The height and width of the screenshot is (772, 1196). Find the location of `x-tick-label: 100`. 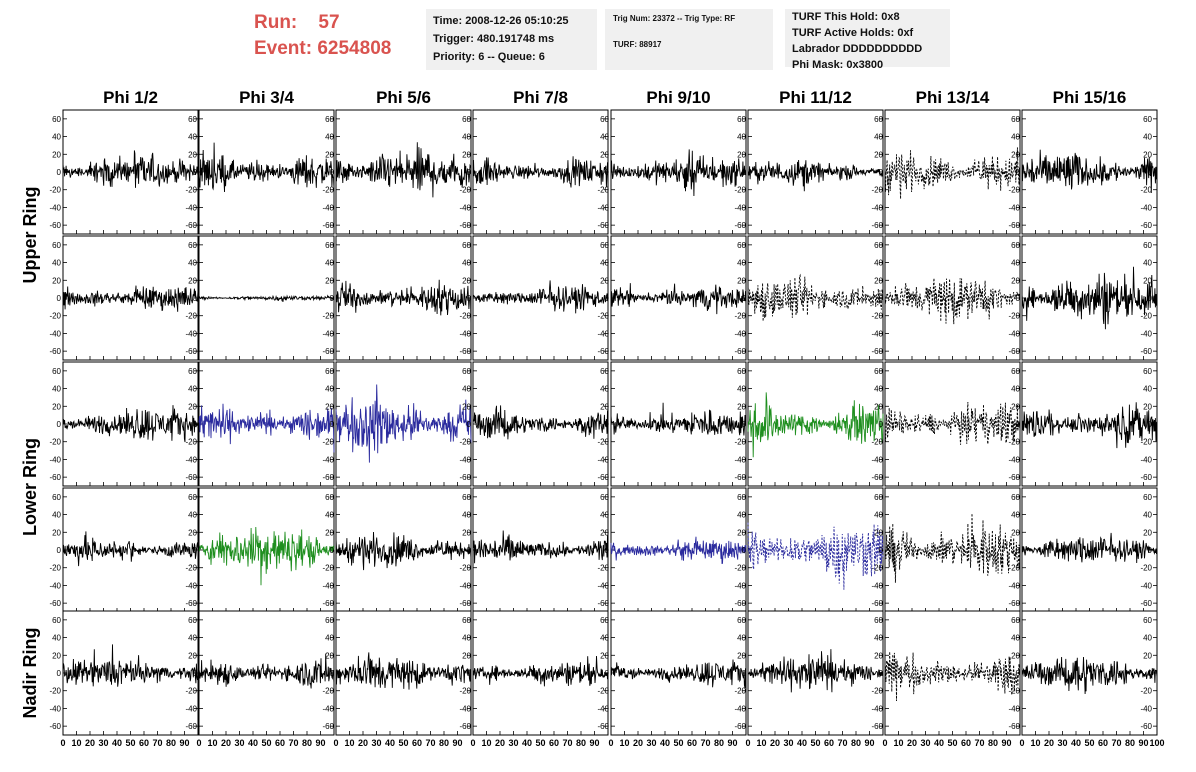

x-tick-label: 100 is located at coordinates (1156, 743).